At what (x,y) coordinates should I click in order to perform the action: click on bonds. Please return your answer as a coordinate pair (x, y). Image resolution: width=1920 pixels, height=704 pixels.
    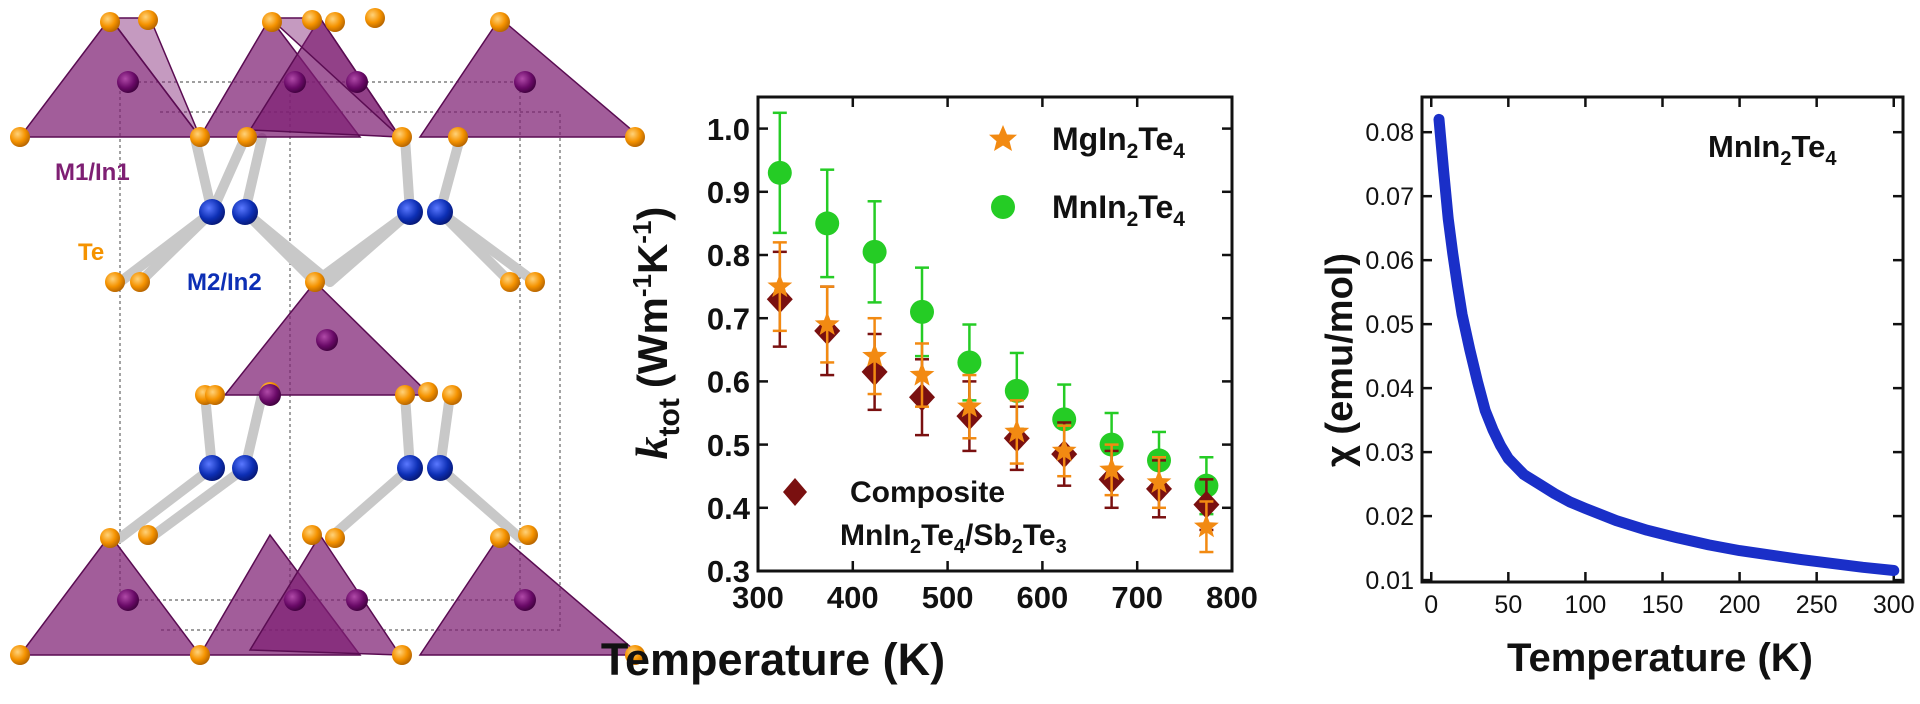
    Looking at the image, I should click on (327, 338).